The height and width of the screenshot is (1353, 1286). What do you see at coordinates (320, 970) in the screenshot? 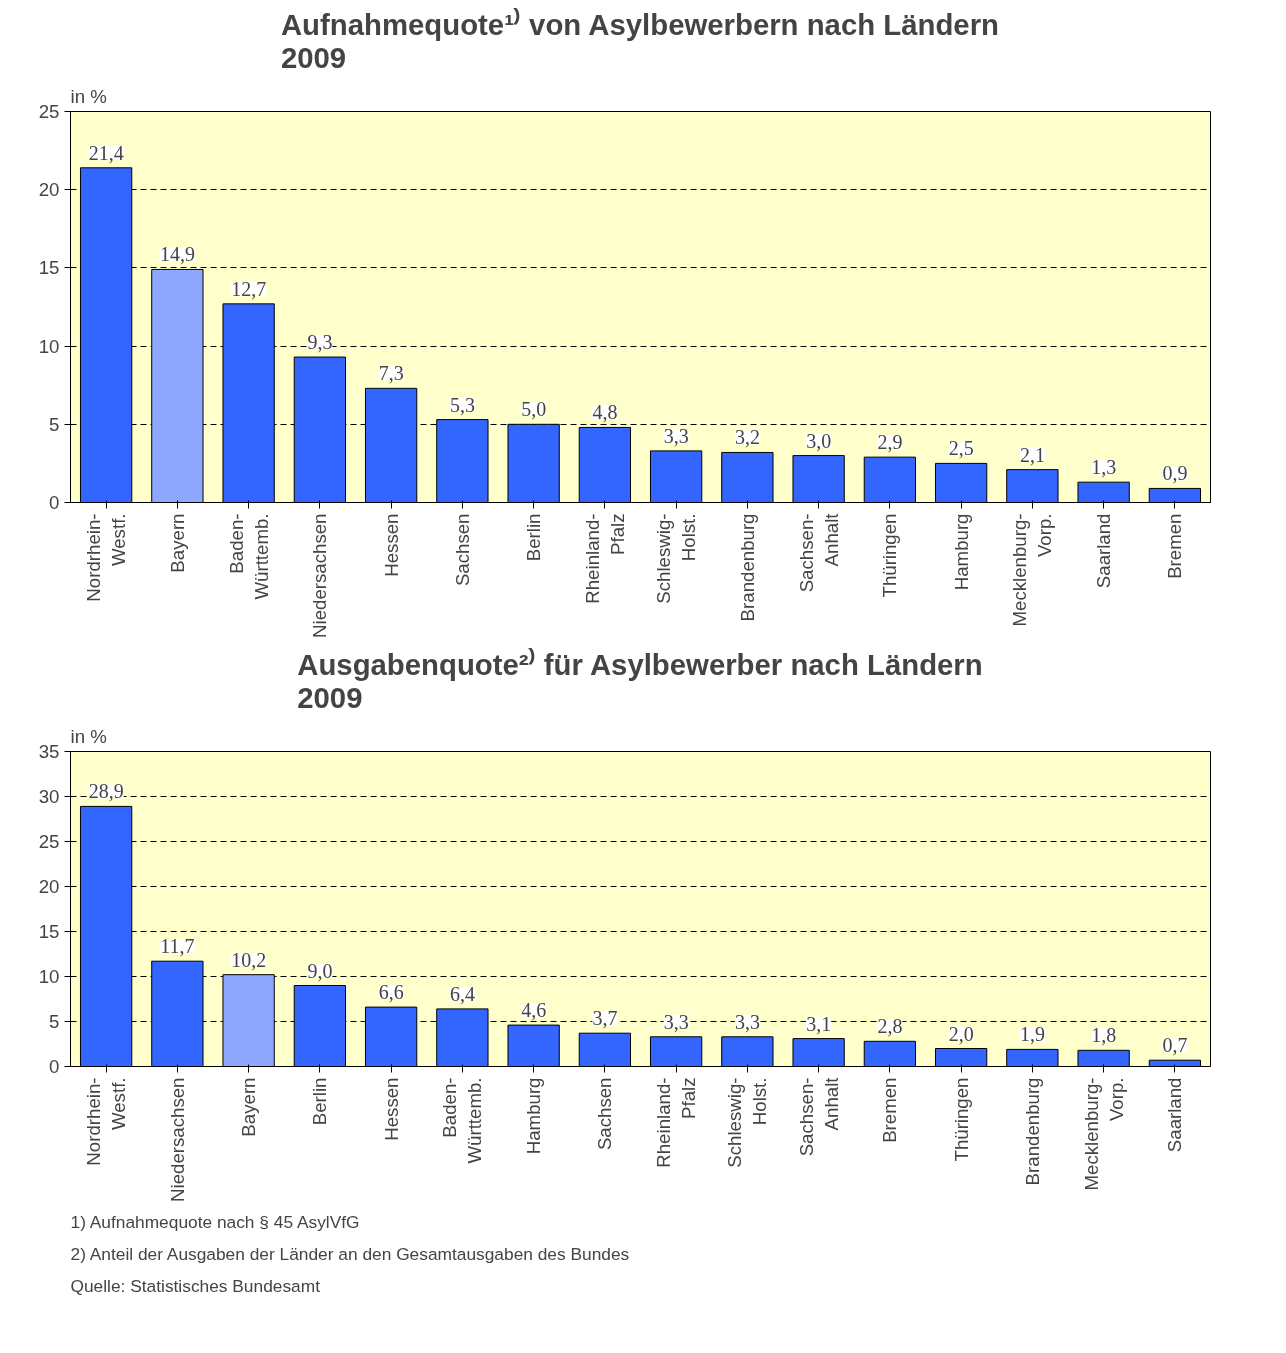
I see `data-label: 9,0` at bounding box center [320, 970].